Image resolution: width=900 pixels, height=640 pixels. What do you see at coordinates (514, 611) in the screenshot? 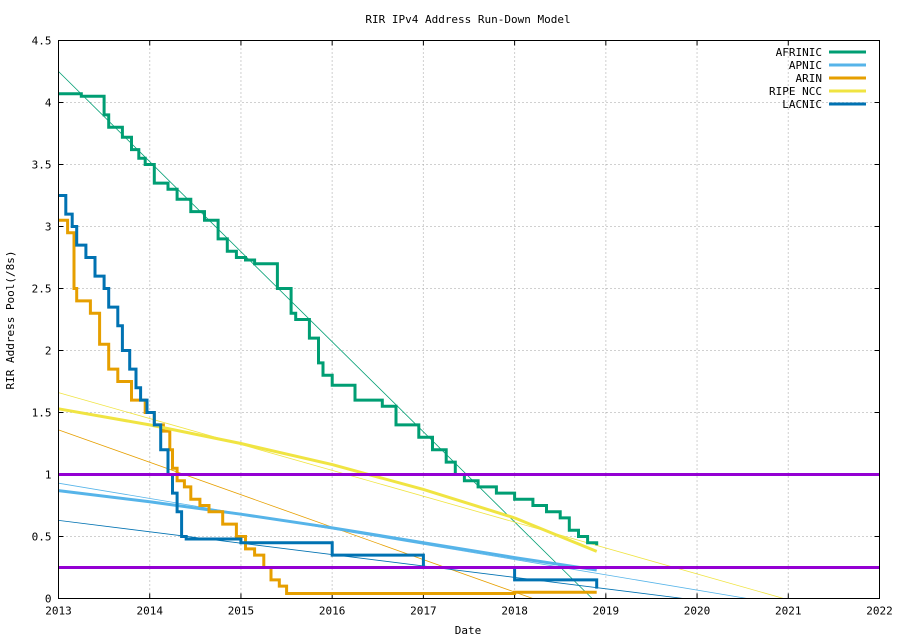
I see `x-tick-label: 2018` at bounding box center [514, 611].